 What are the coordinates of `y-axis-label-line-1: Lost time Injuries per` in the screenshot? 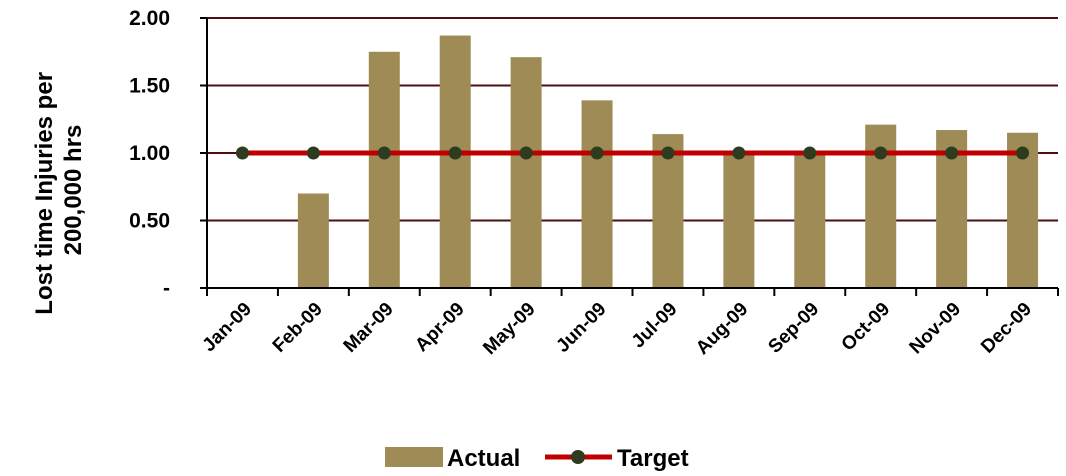 It's located at (44, 193).